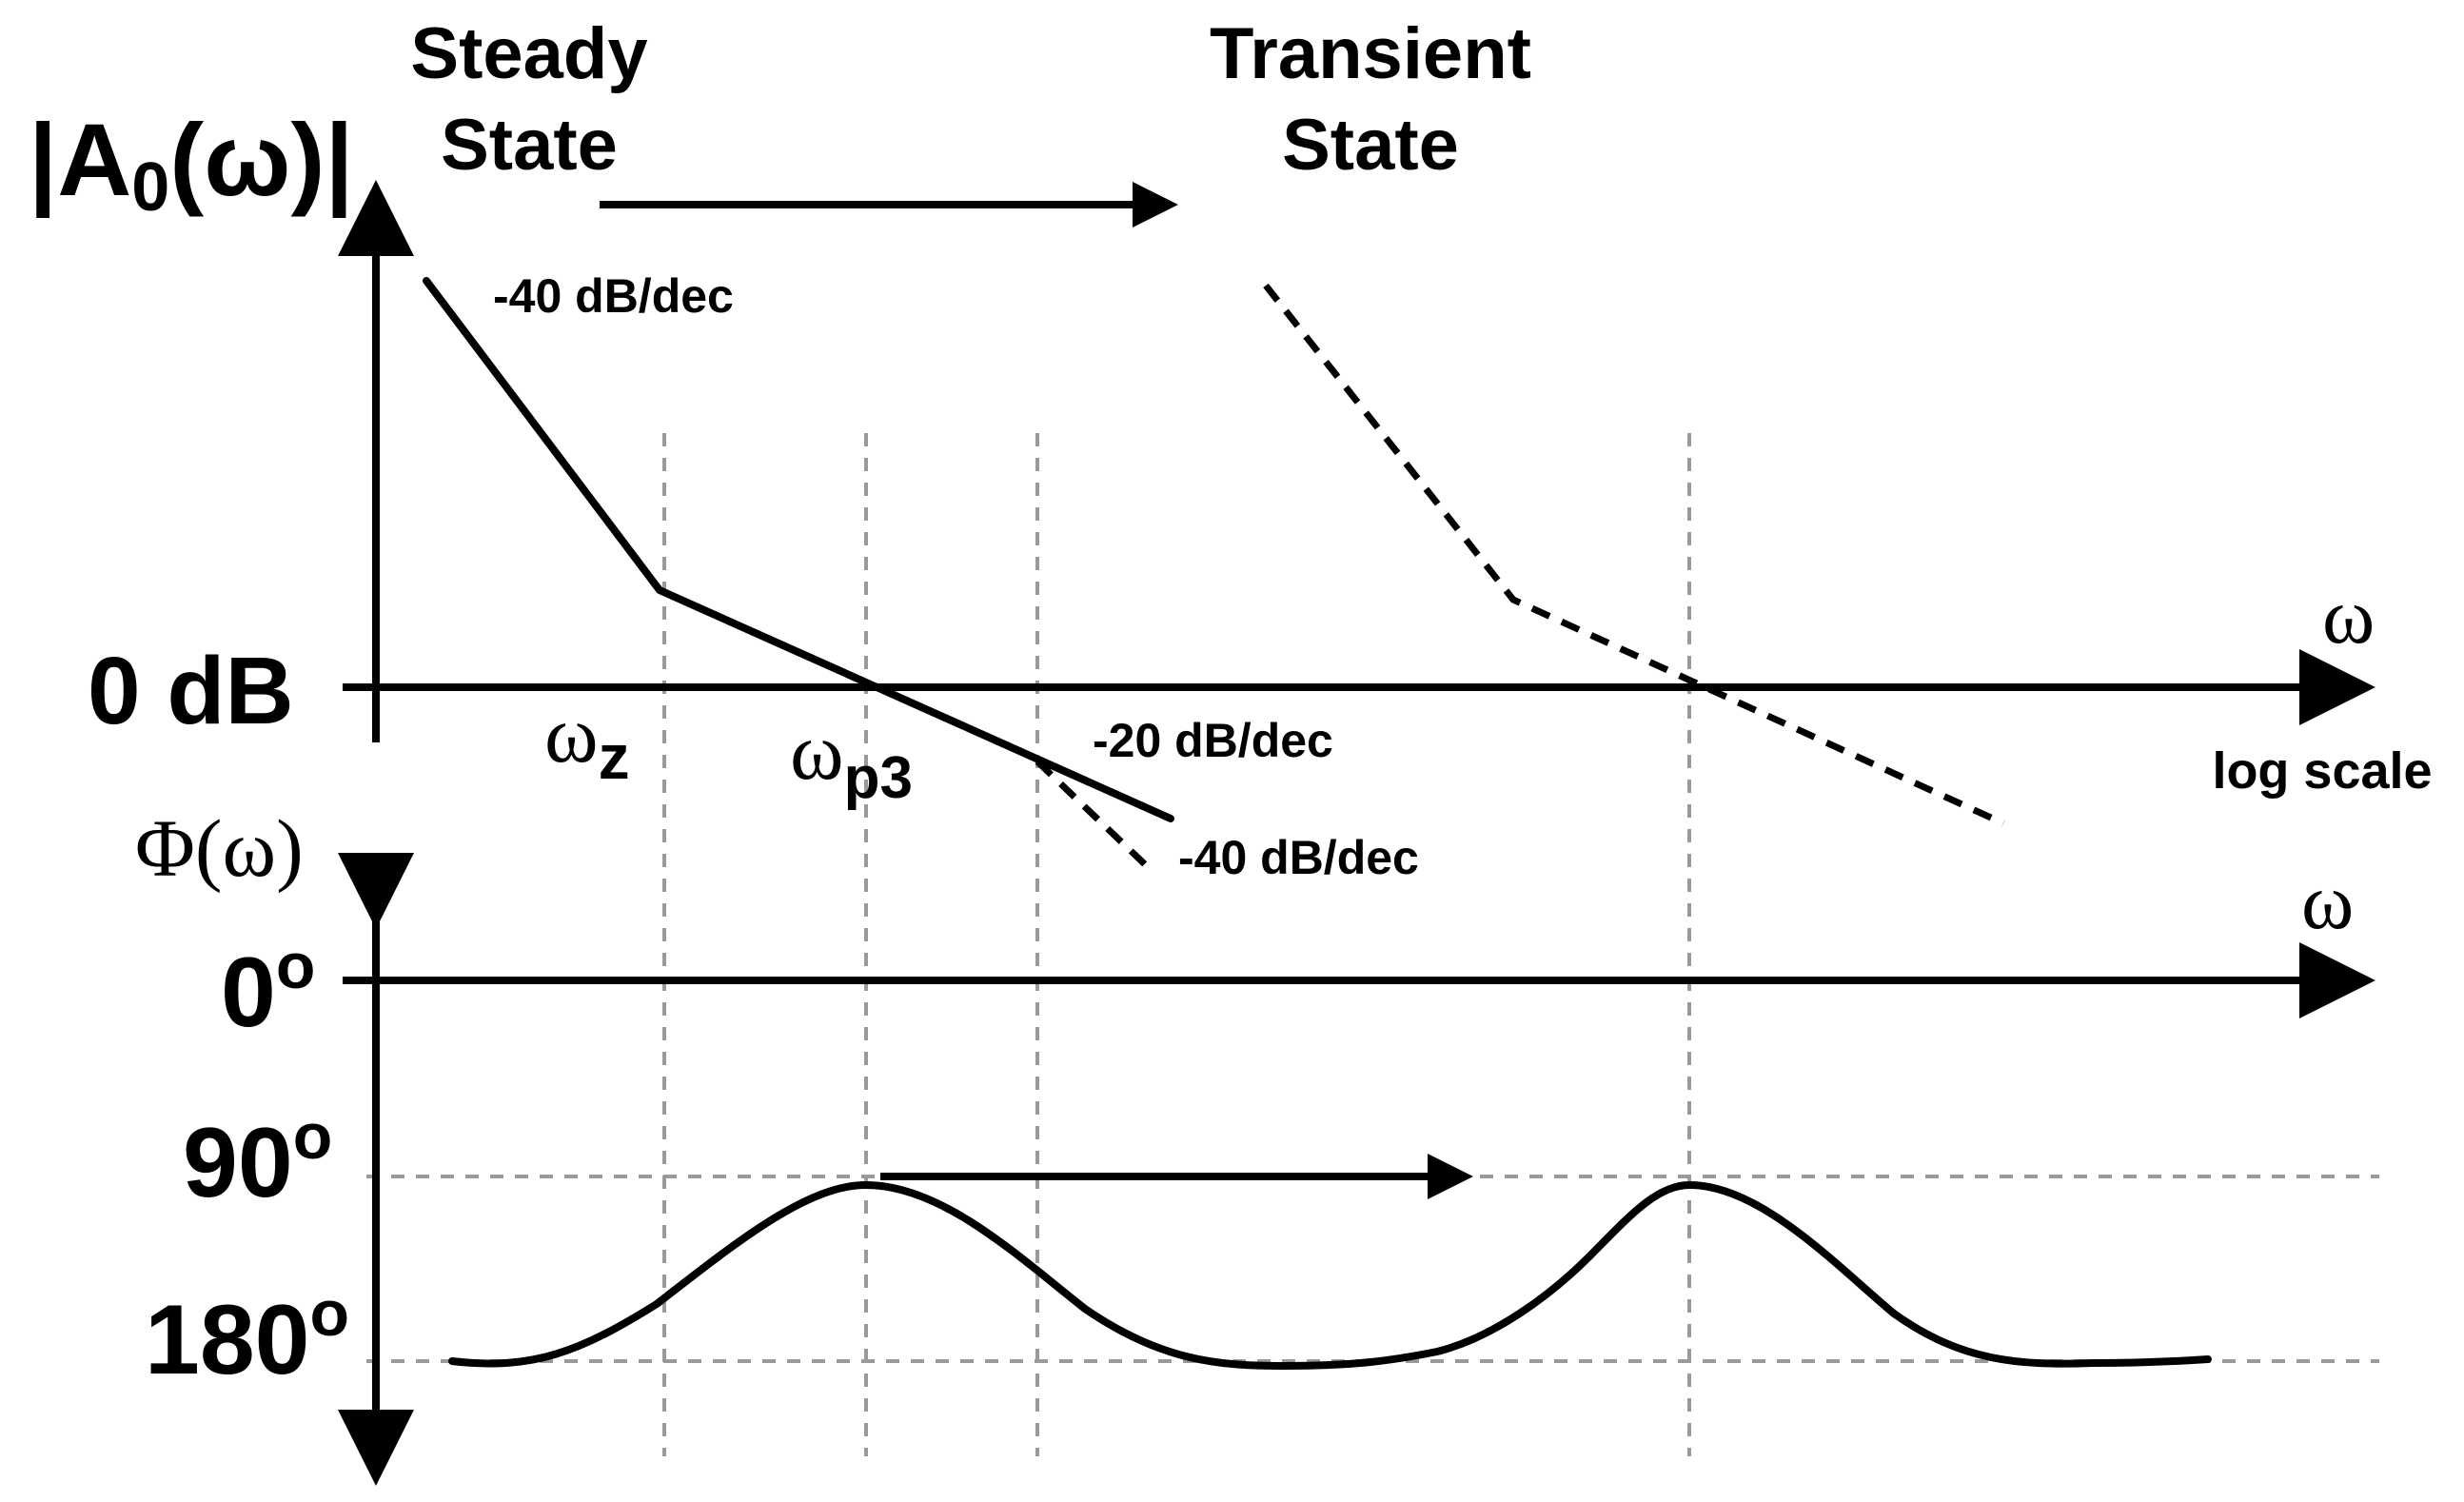 The width and height of the screenshot is (2464, 1502). I want to click on steady-state-magnitude-curve, so click(798, 549).